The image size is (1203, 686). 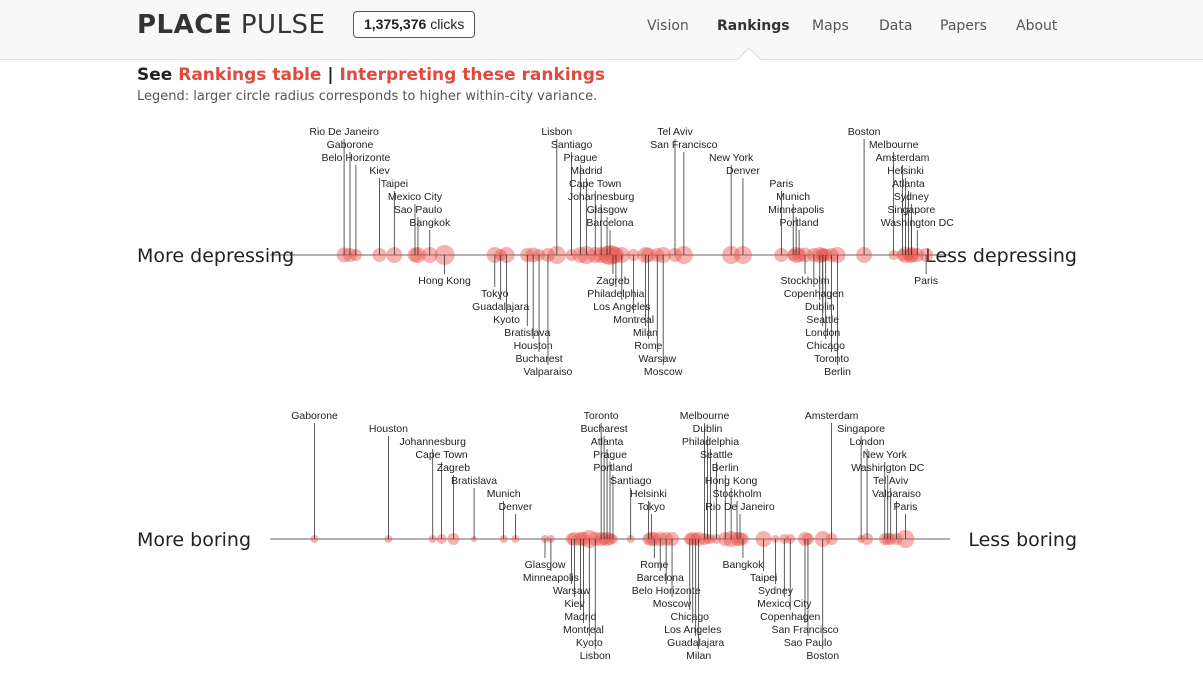 What do you see at coordinates (903, 158) in the screenshot?
I see `city-label: Amsterdam` at bounding box center [903, 158].